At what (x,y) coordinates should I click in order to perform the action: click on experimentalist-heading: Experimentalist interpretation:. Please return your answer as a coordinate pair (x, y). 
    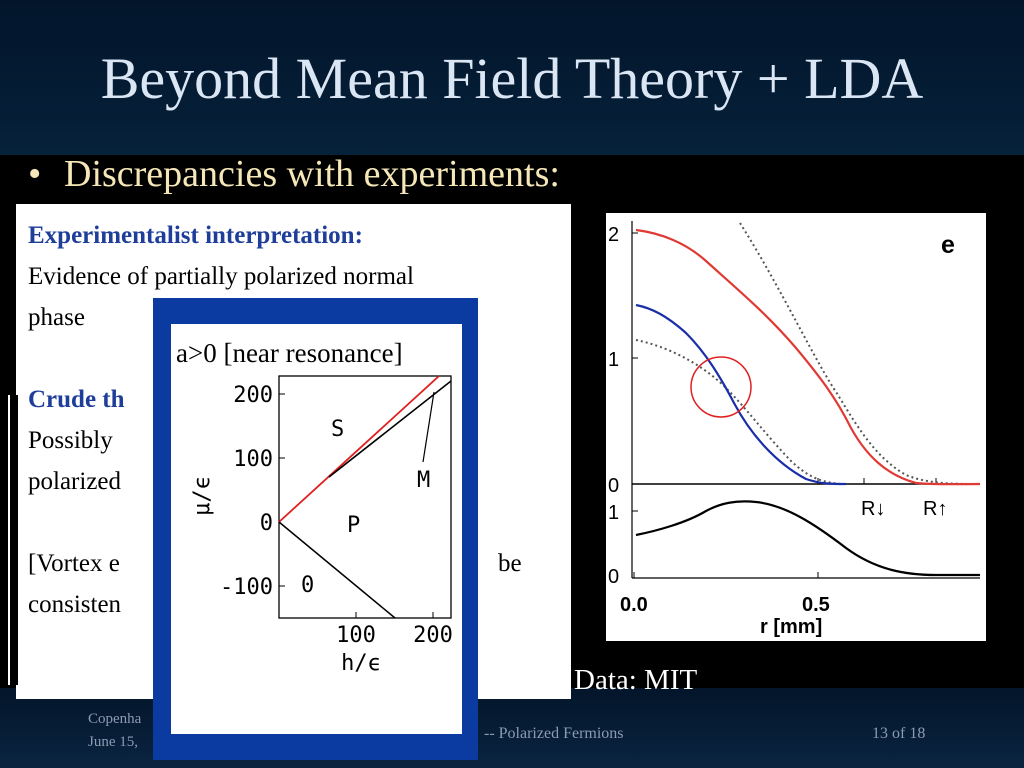
    Looking at the image, I should click on (195, 235).